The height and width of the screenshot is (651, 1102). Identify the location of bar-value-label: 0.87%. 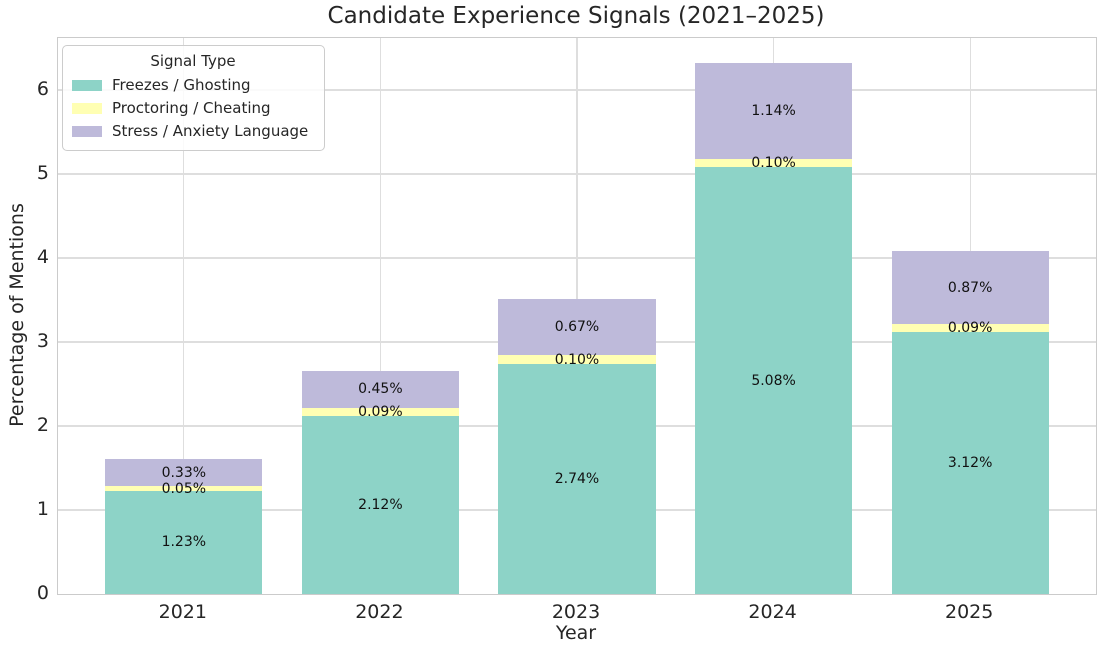
(970, 287).